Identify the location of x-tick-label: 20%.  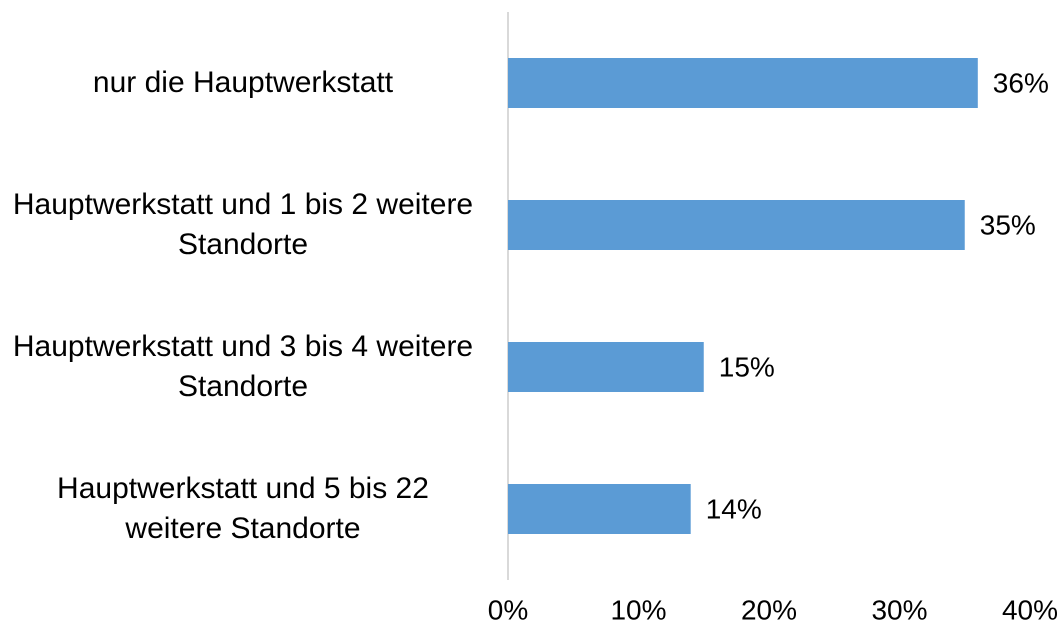
(769, 609).